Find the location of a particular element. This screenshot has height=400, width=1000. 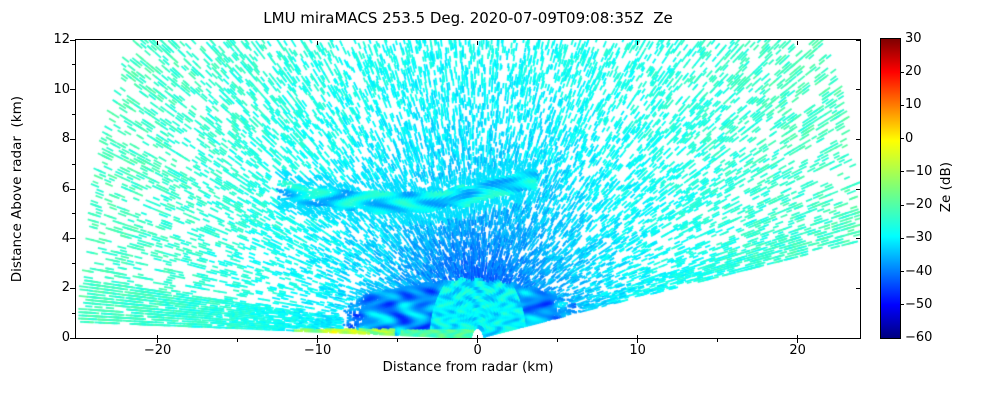

x-tick-label: −10 is located at coordinates (317, 350).